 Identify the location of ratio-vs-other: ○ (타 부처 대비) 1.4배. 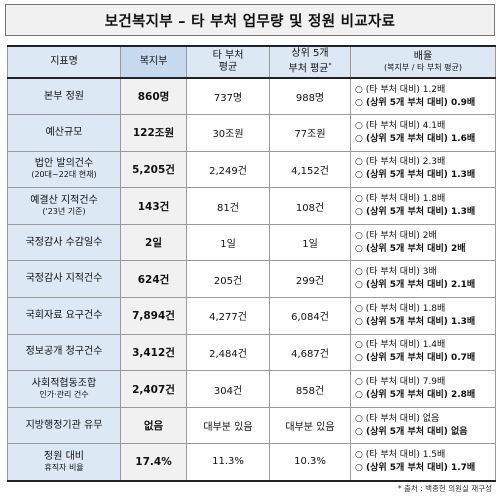
(400, 345).